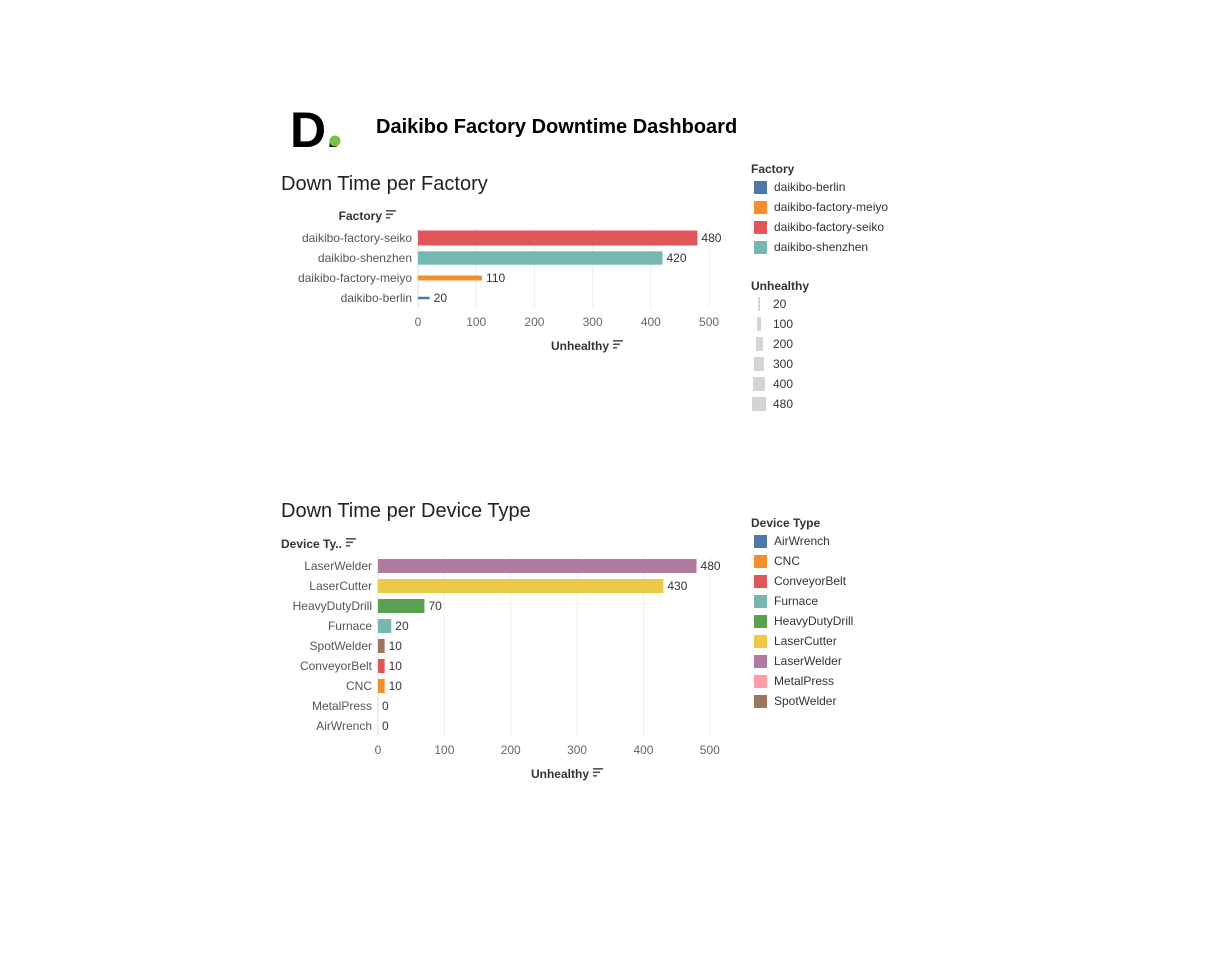 This screenshot has height=959, width=1205. Describe the element at coordinates (534, 322) in the screenshot. I see `factory-tick-label: 200` at that location.